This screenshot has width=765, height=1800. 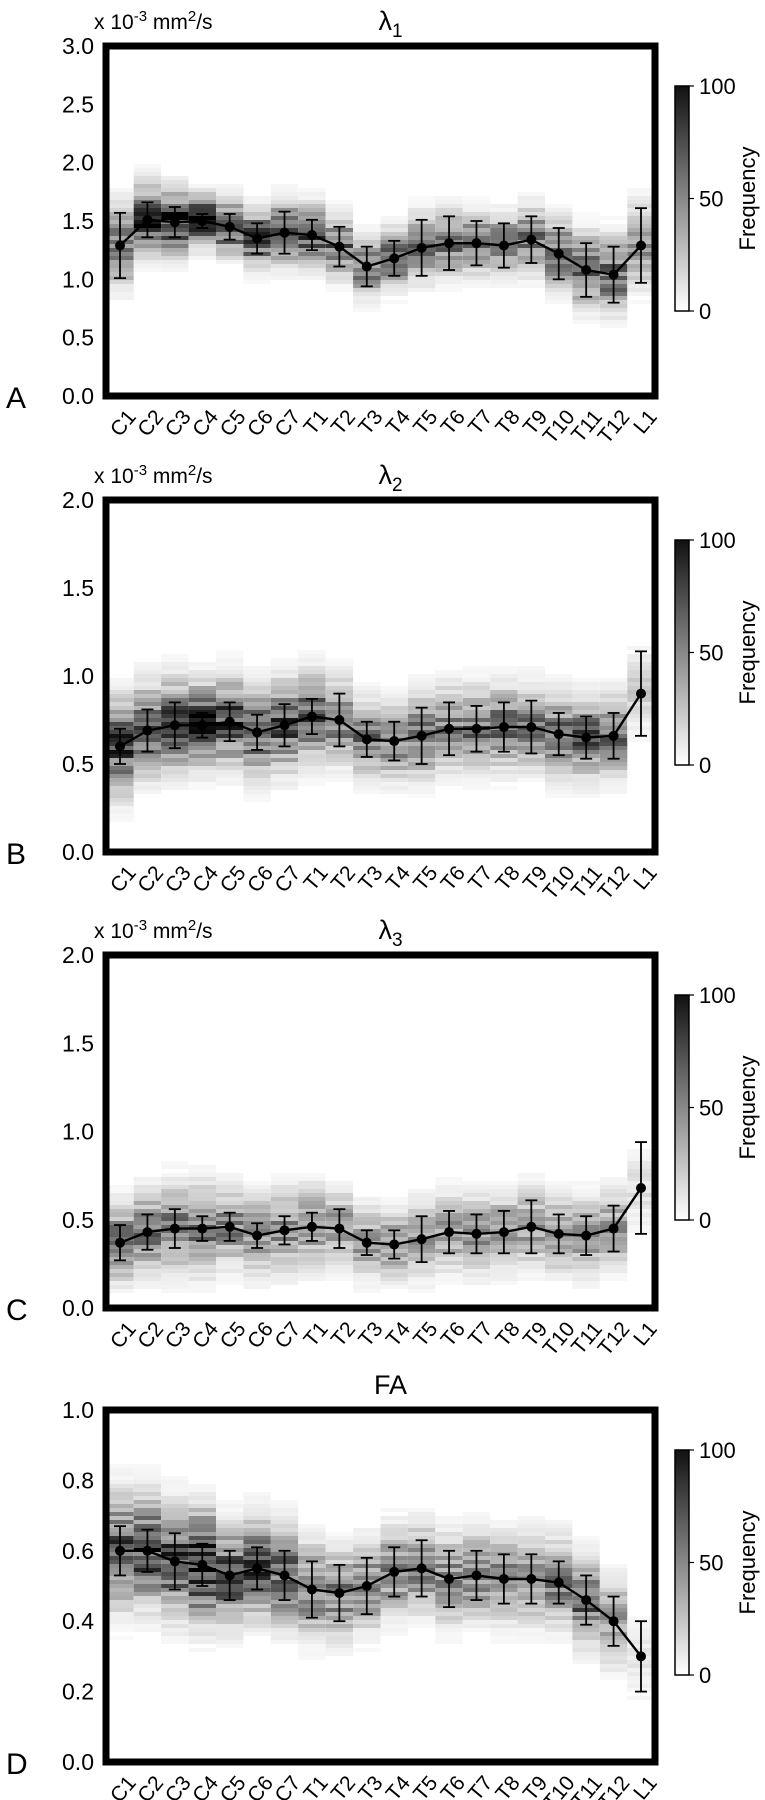 What do you see at coordinates (78, 279) in the screenshot?
I see `y-tick-label: 1.0` at bounding box center [78, 279].